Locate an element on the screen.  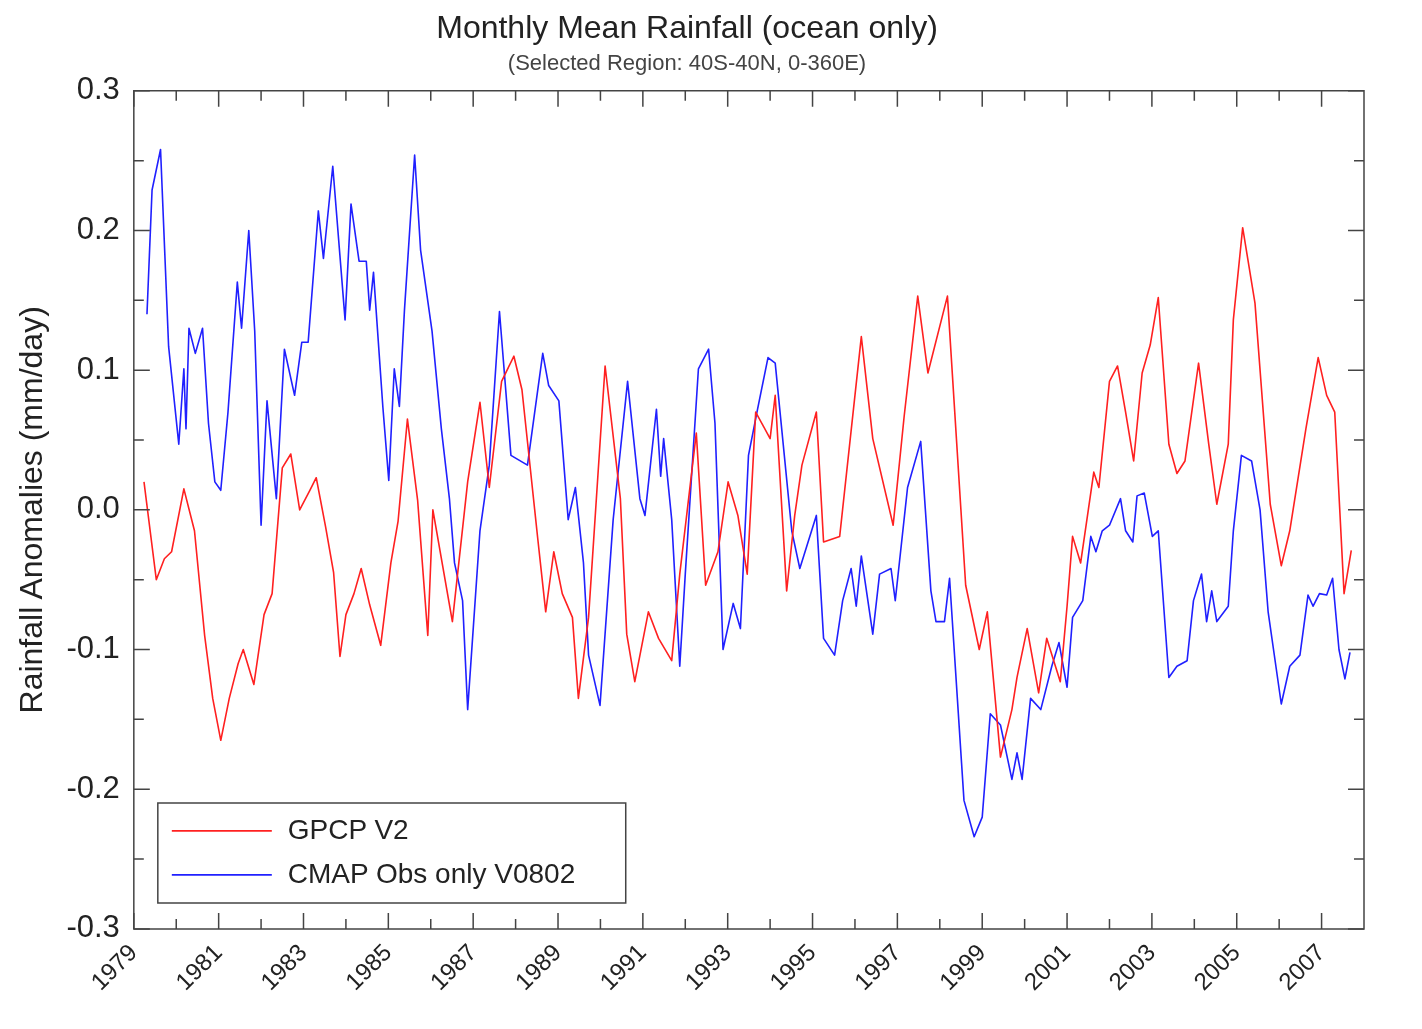
y-tick-label: -0.1 is located at coordinates (93, 648).